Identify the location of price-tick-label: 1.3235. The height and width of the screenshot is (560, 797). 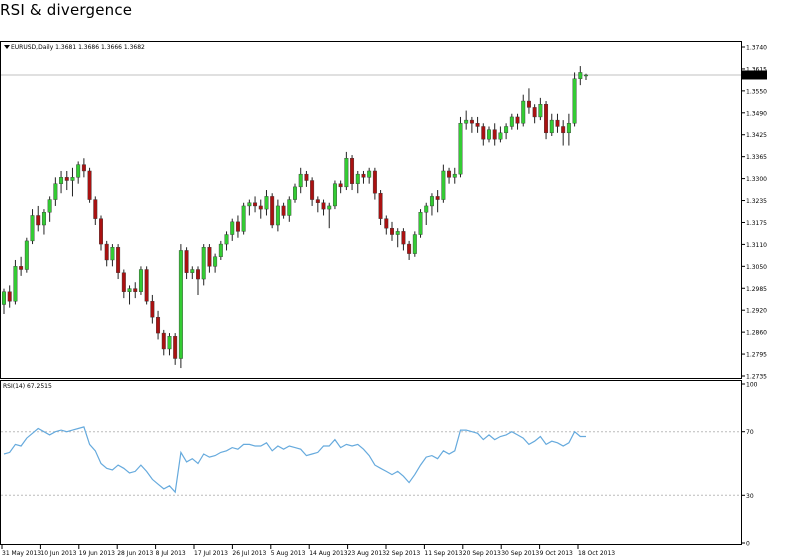
(756, 201).